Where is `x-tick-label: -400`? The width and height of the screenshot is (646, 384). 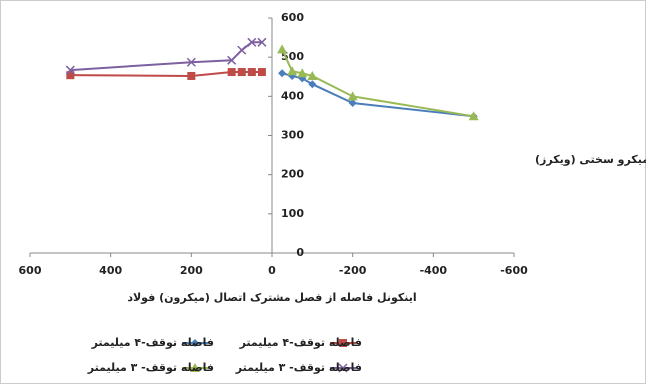 x-tick-label: -400 is located at coordinates (434, 270).